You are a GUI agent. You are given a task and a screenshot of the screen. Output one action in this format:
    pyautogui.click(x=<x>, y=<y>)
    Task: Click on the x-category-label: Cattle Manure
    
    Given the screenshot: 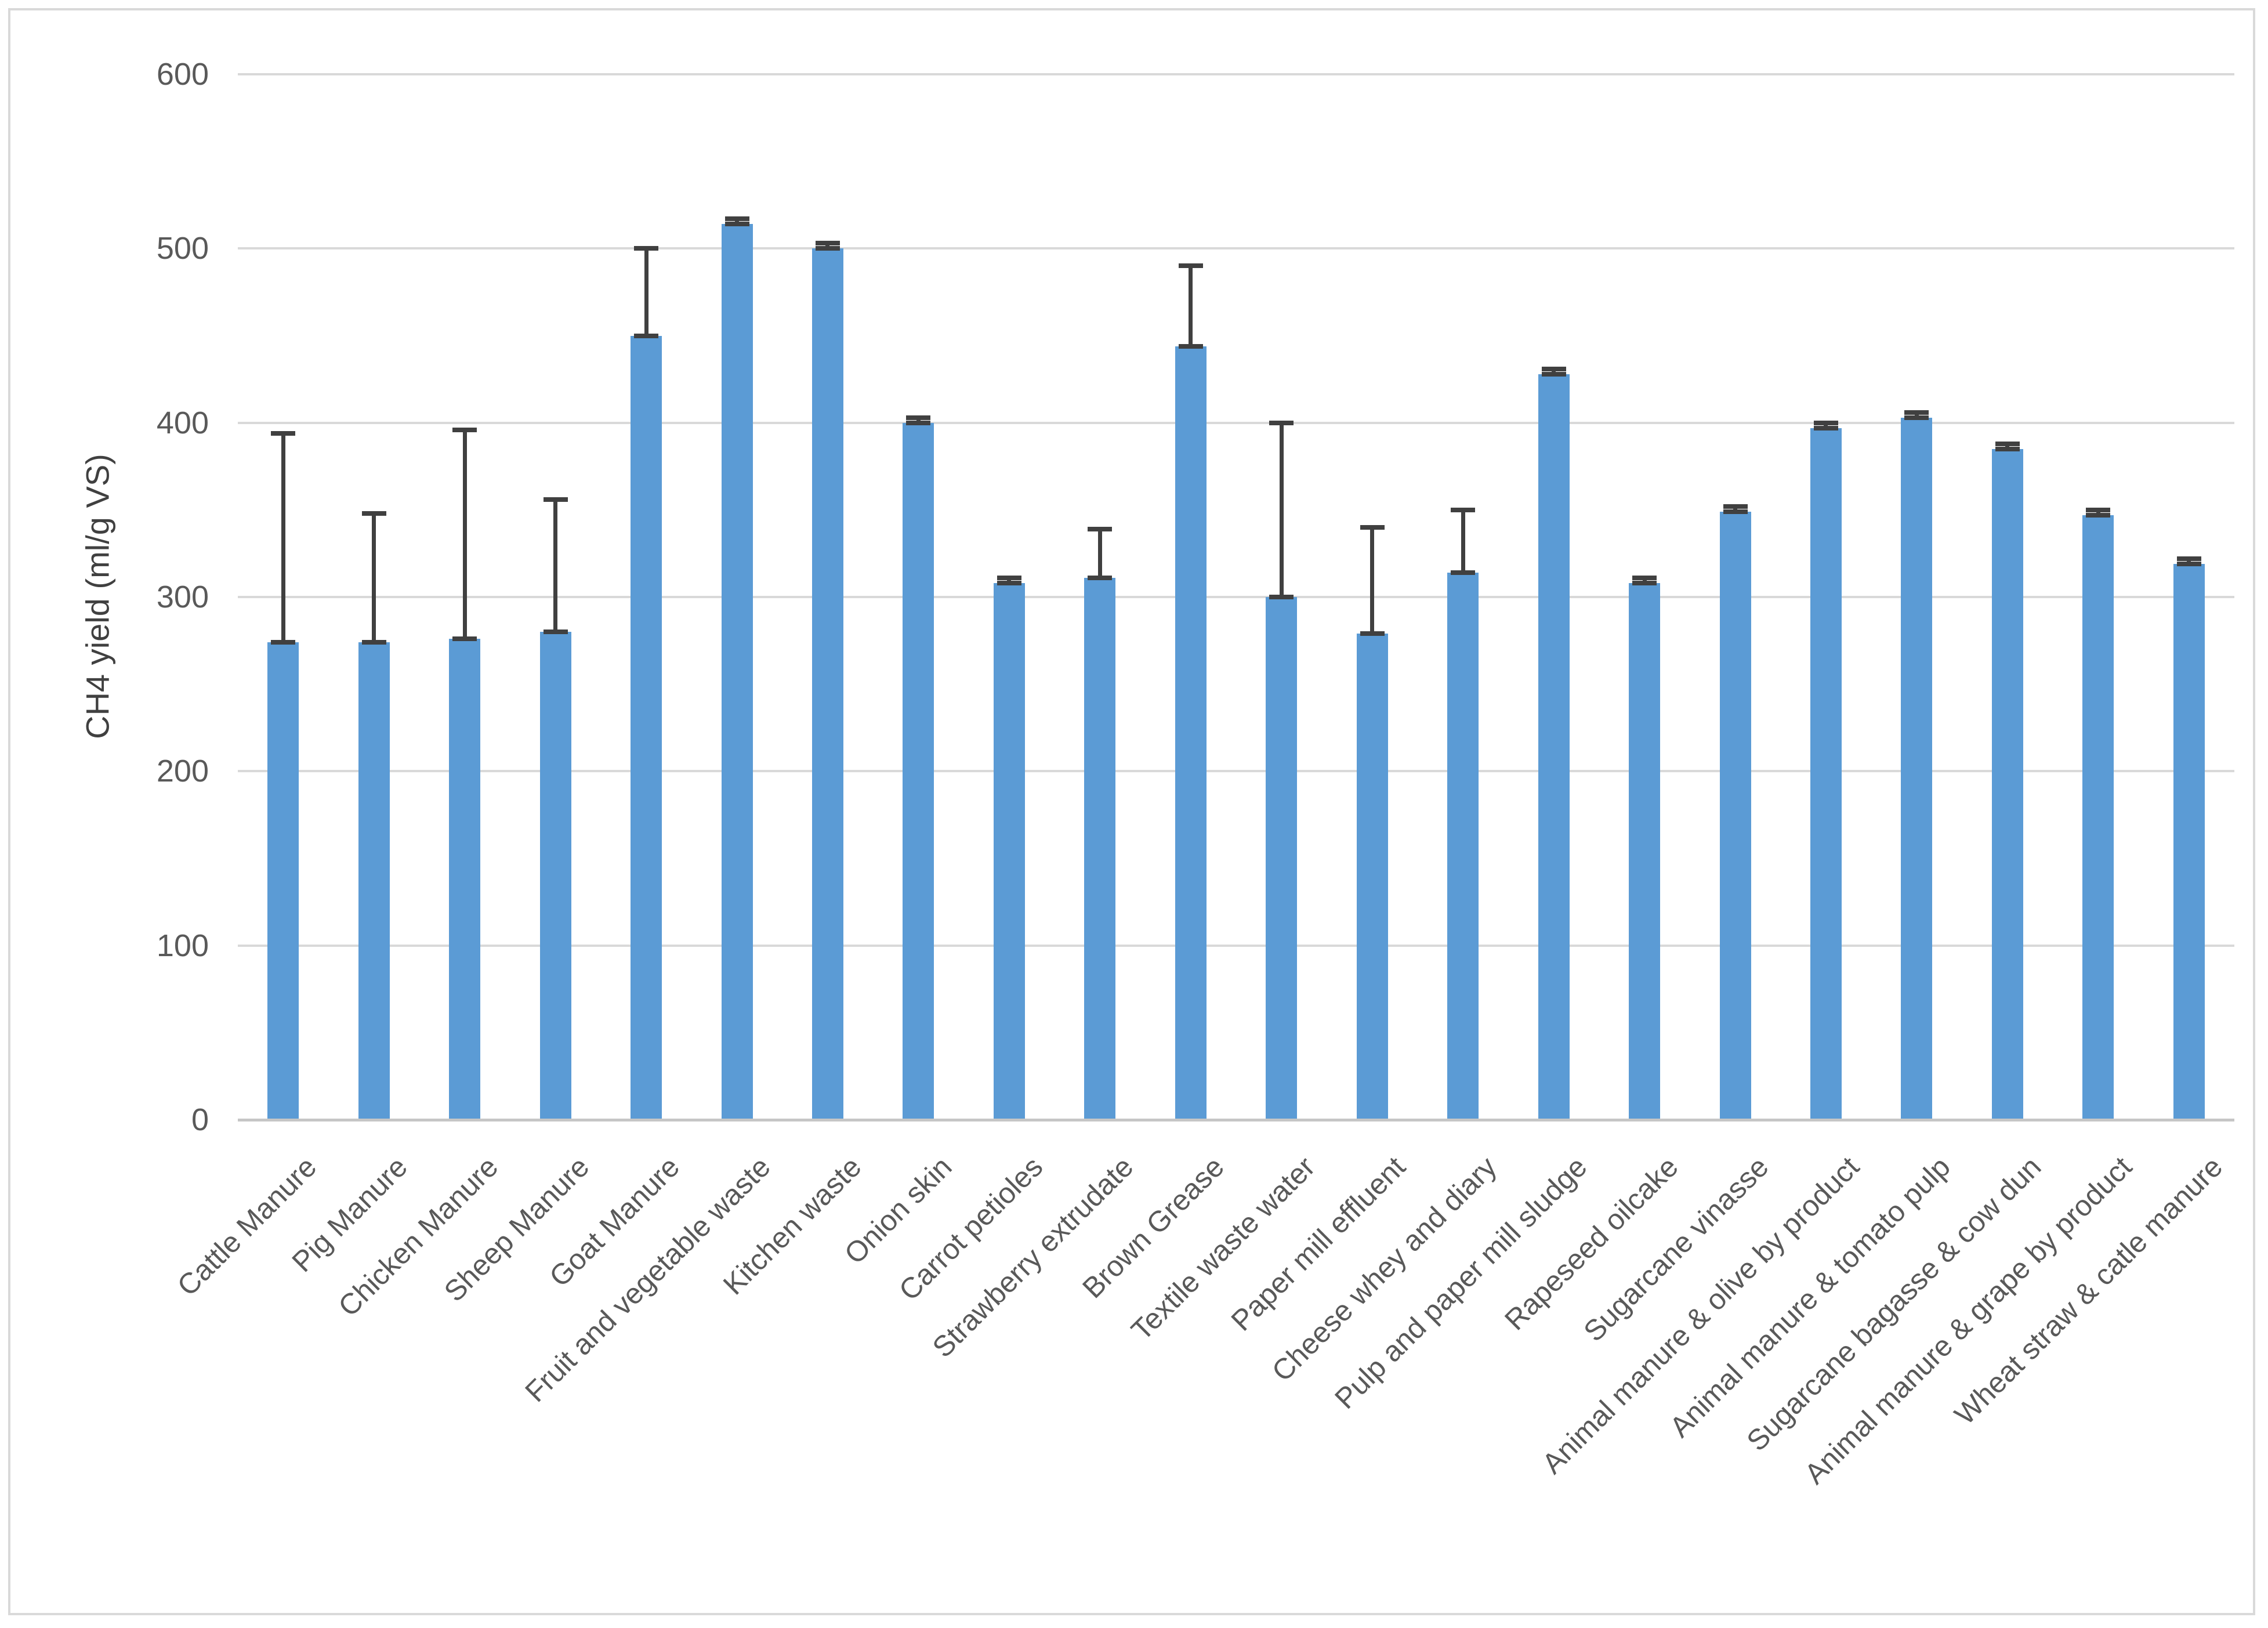 What is the action you would take?
    pyautogui.click(x=247, y=1226)
    